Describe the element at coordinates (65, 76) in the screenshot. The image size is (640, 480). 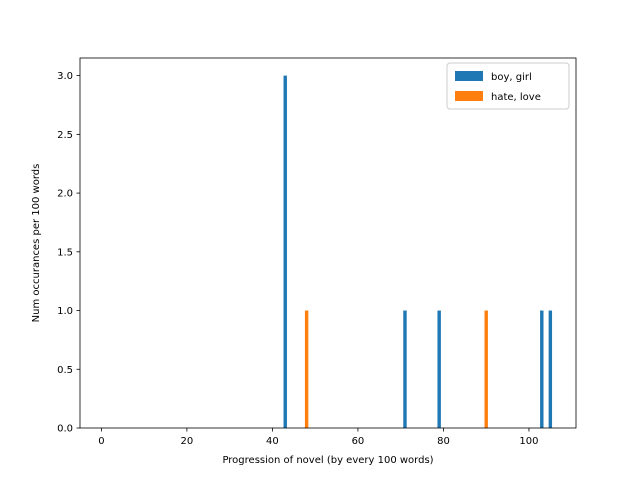
I see `y-tick-label-6: 3.0` at that location.